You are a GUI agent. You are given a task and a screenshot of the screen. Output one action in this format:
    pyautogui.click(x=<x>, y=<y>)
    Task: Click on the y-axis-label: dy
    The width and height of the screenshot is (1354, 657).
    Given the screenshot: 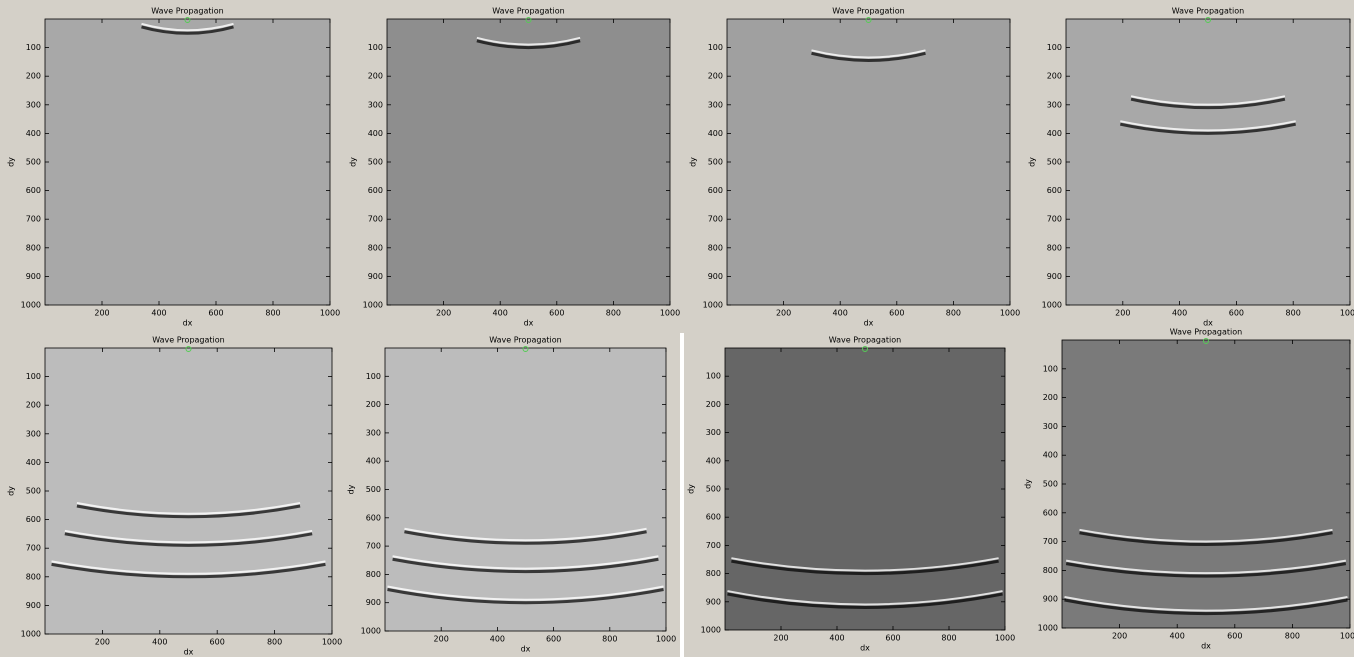 What is the action you would take?
    pyautogui.click(x=11, y=491)
    